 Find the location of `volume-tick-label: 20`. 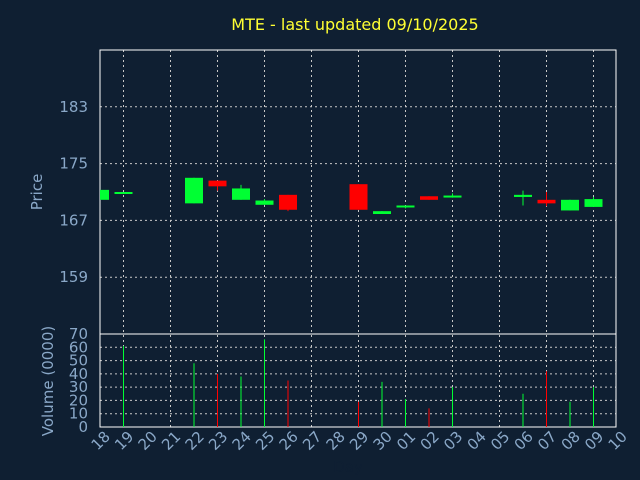

volume-tick-label: 20 is located at coordinates (78, 400).